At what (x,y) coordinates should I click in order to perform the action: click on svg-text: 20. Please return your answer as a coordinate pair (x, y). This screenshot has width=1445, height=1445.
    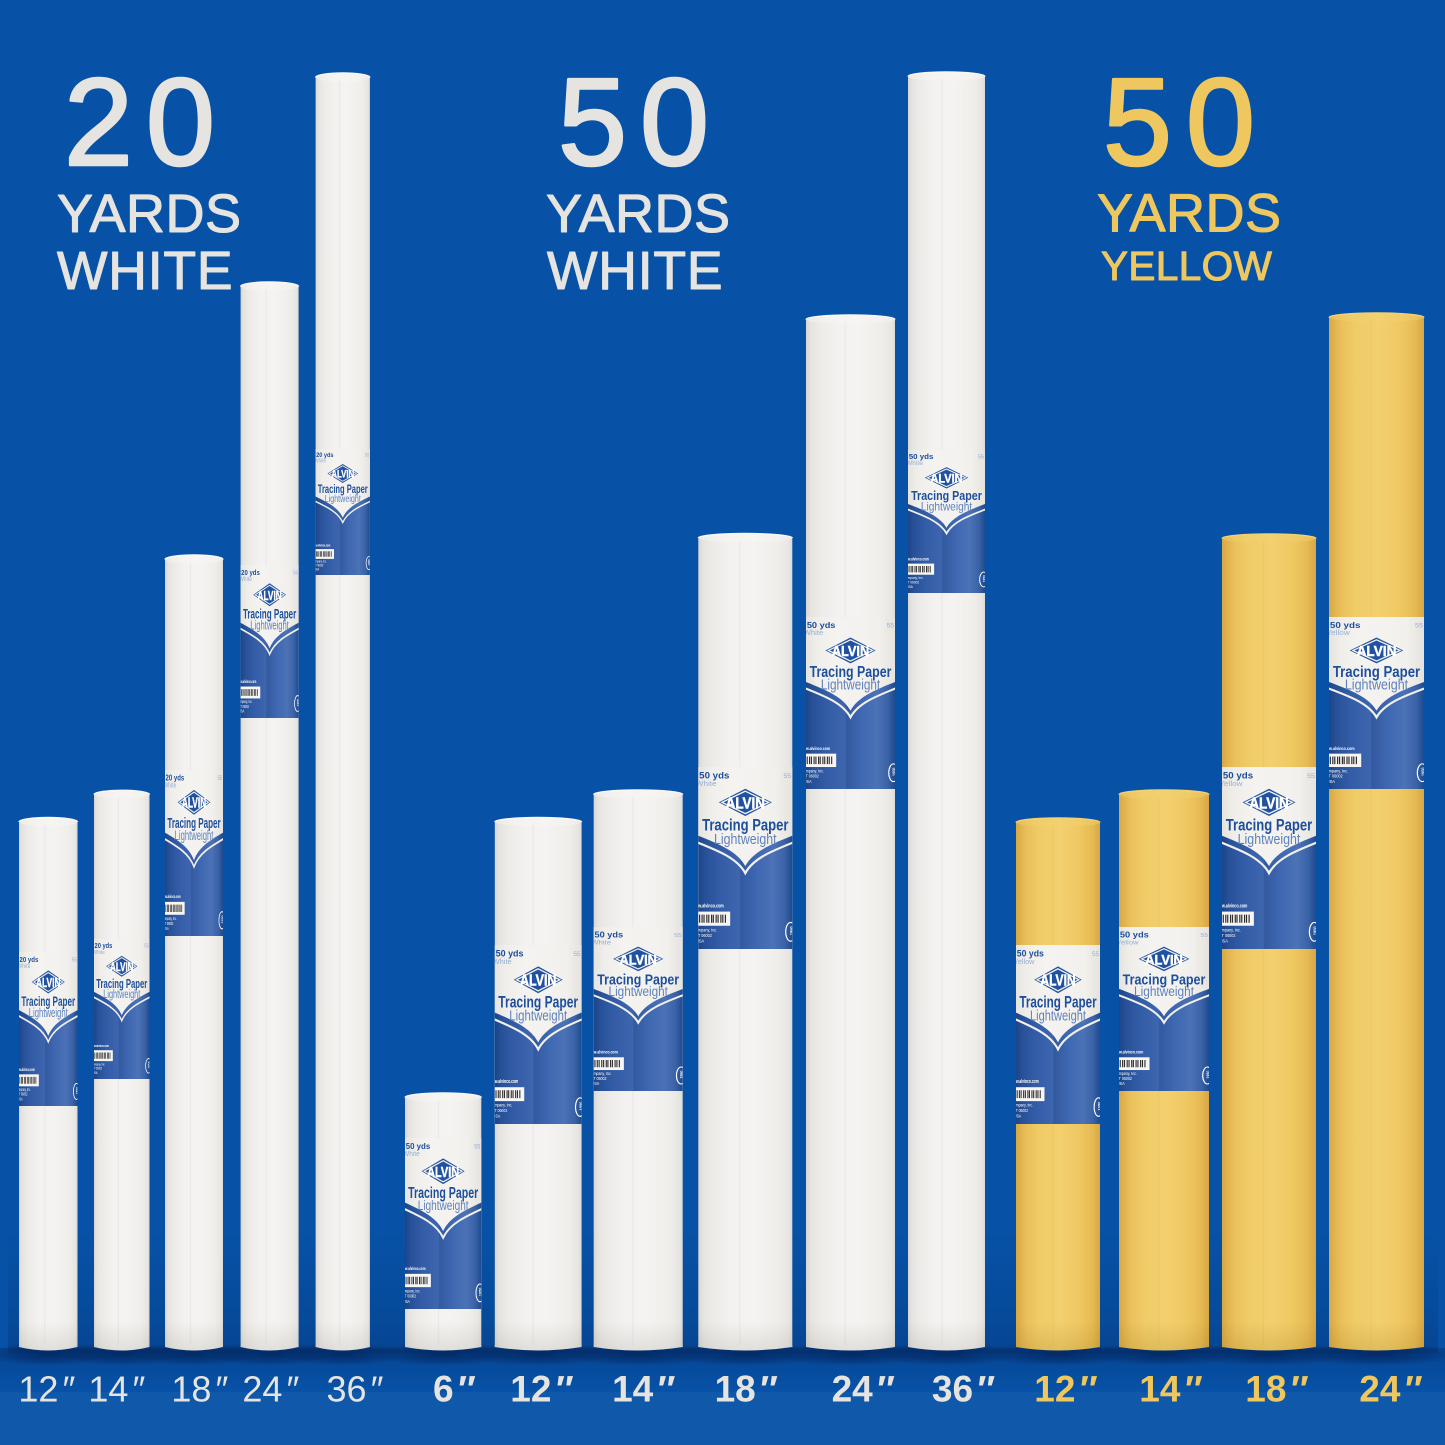
    Looking at the image, I should click on (146, 123).